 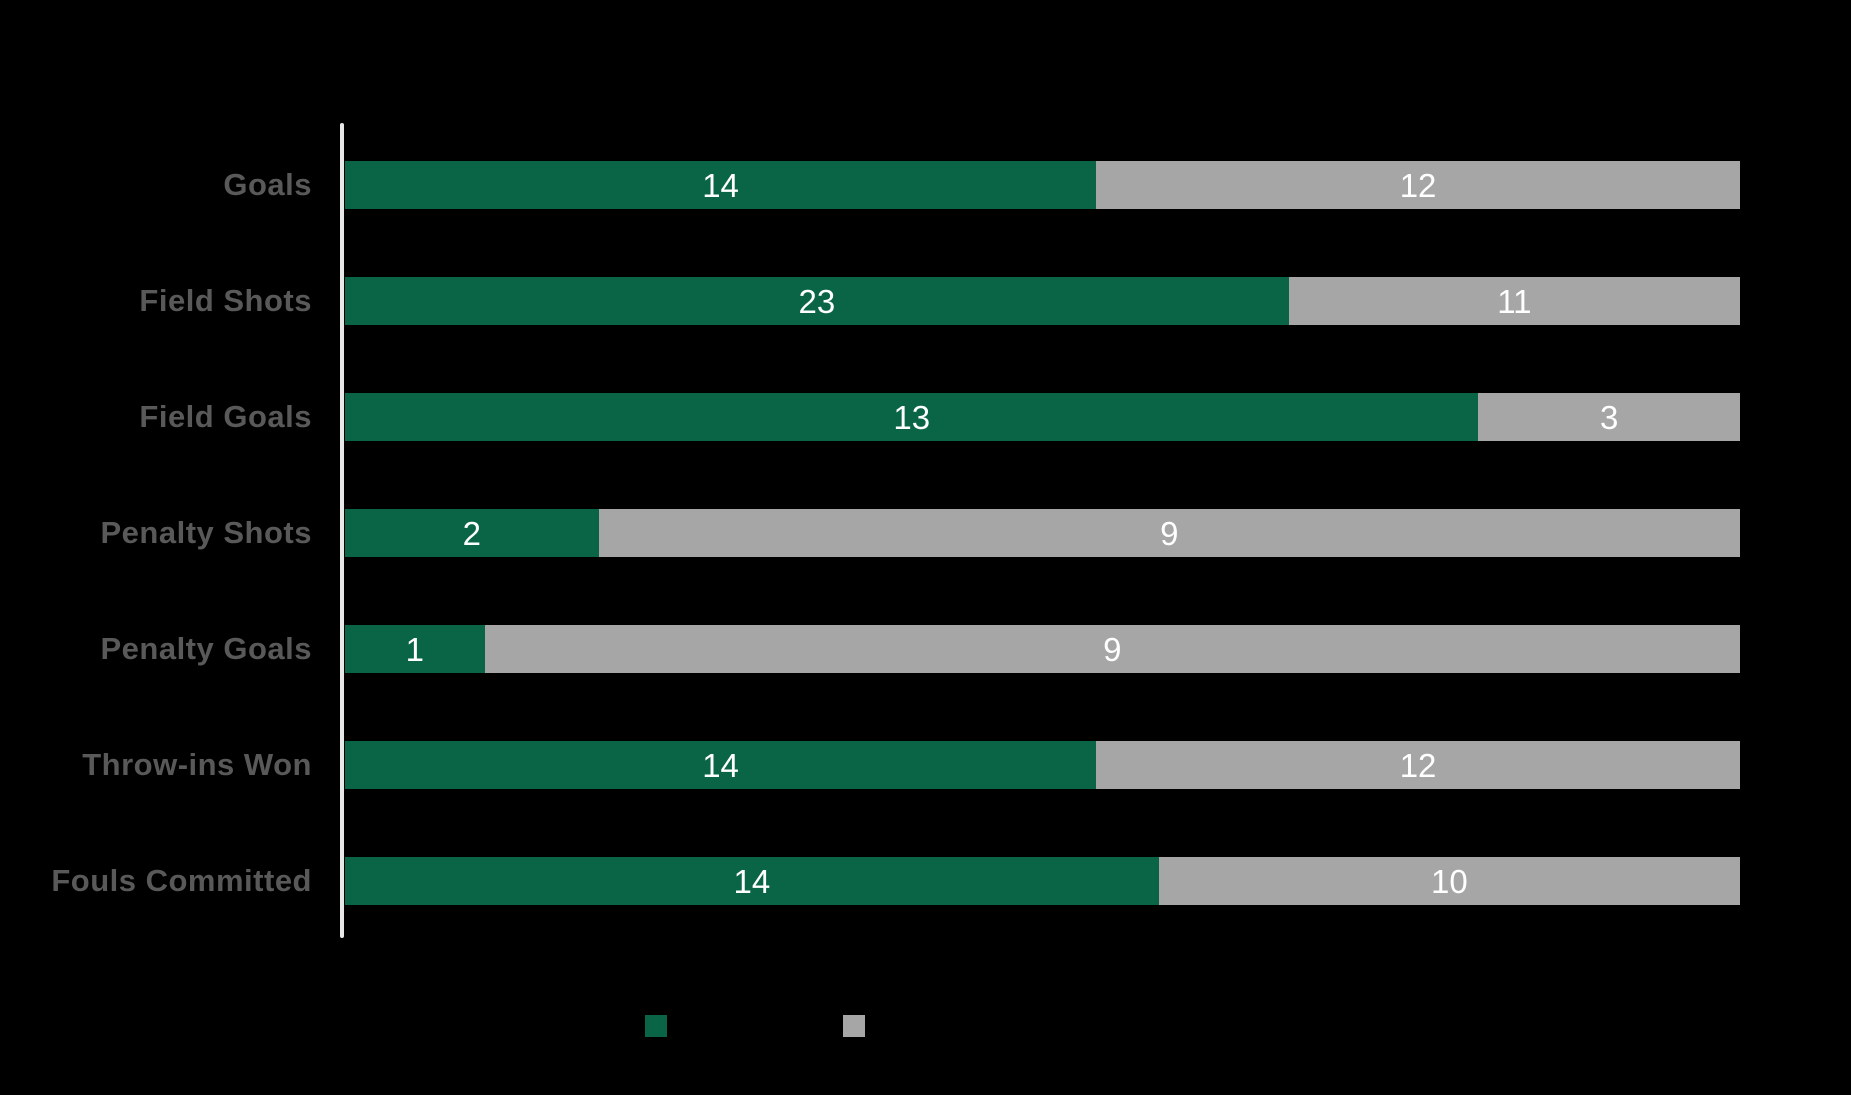 I want to click on bar-segment-secondary: 3, so click(x=1609, y=417).